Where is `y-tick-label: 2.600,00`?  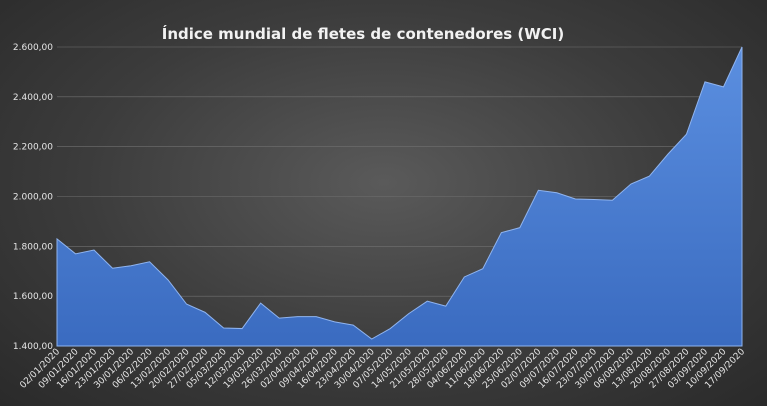
y-tick-label: 2.600,00 is located at coordinates (33, 48).